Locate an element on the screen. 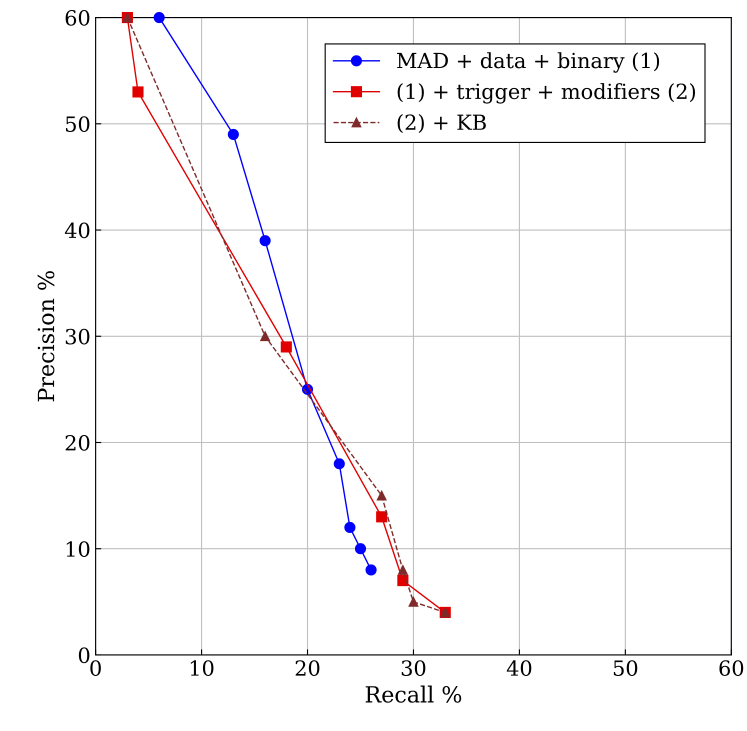 This screenshot has width=747, height=731. y-tick-label: 0 is located at coordinates (84, 655).